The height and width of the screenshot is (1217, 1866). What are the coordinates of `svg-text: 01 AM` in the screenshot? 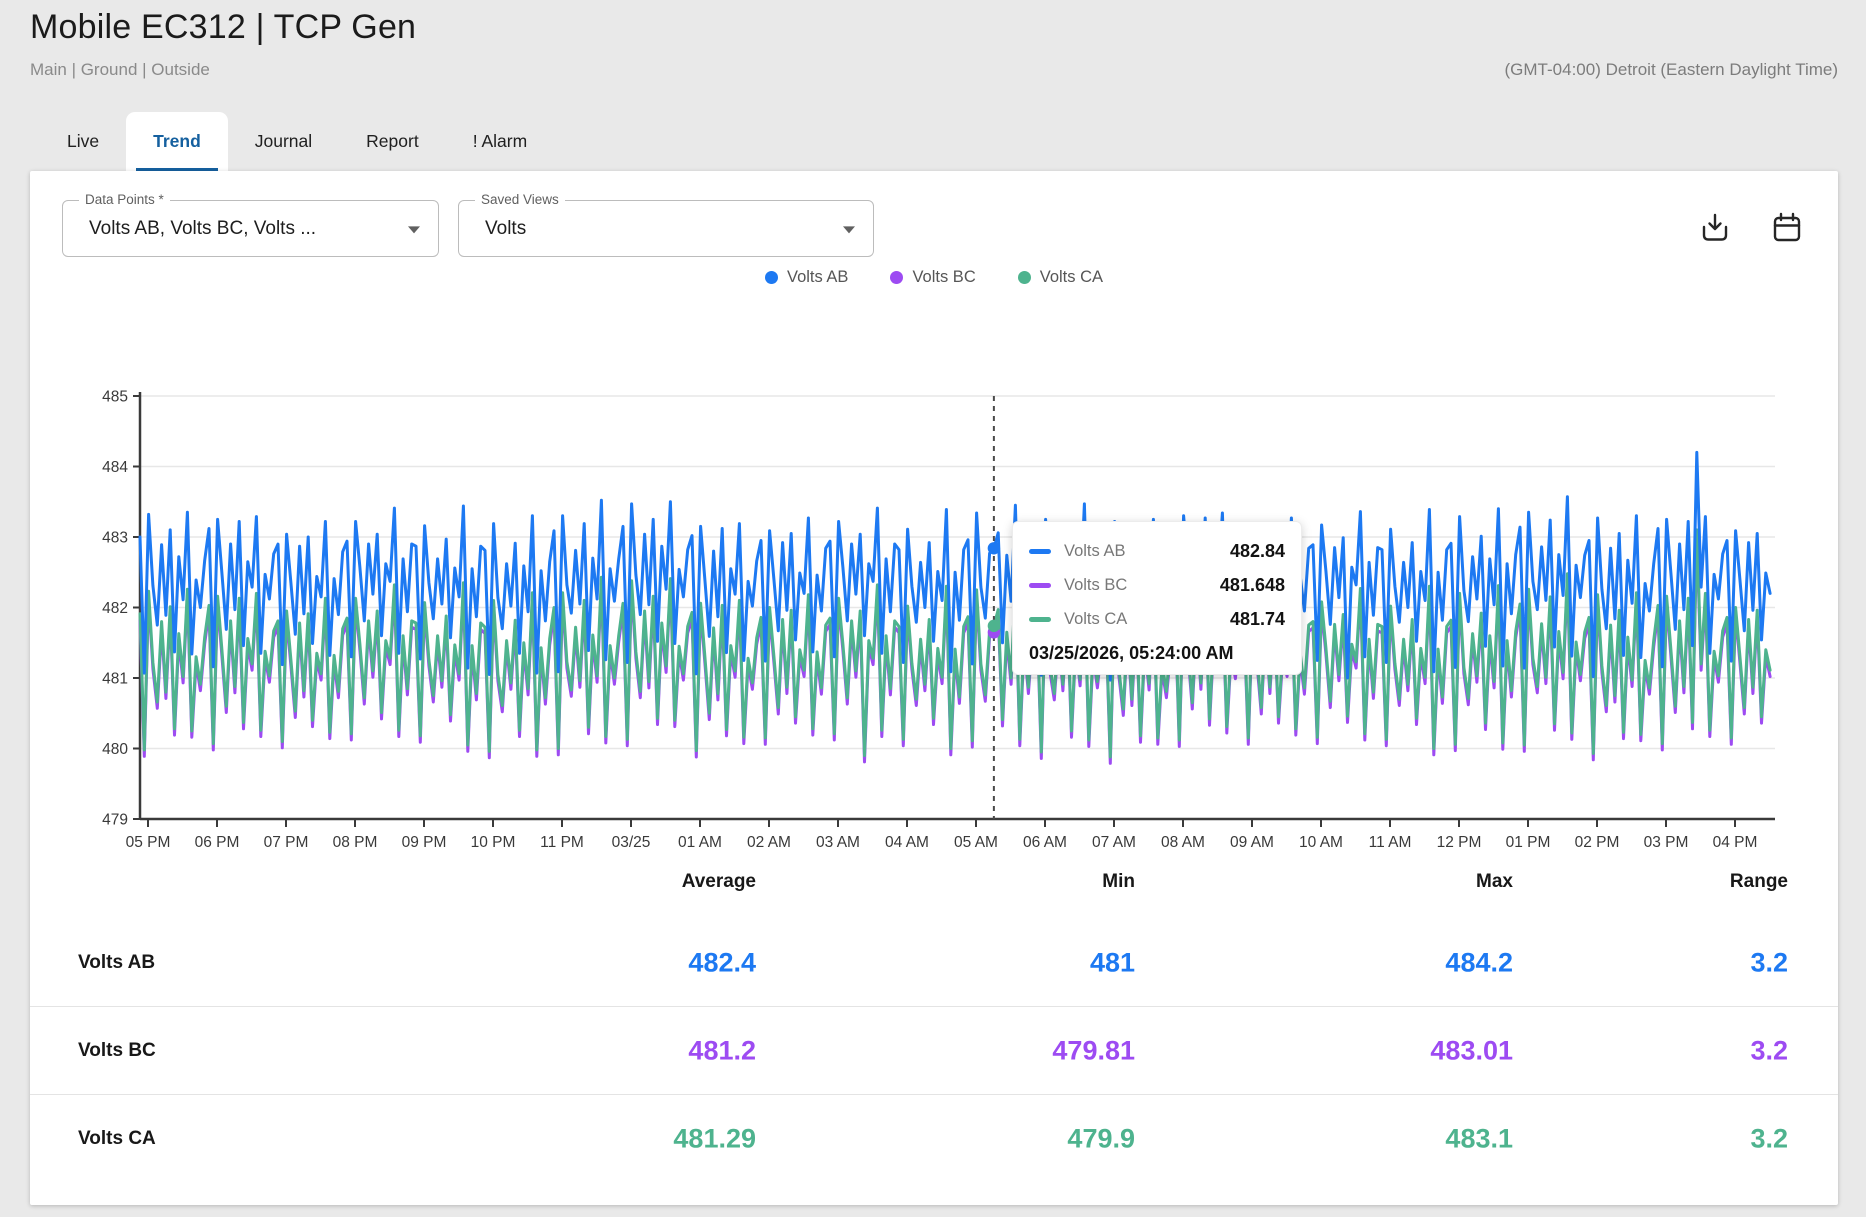 It's located at (700, 842).